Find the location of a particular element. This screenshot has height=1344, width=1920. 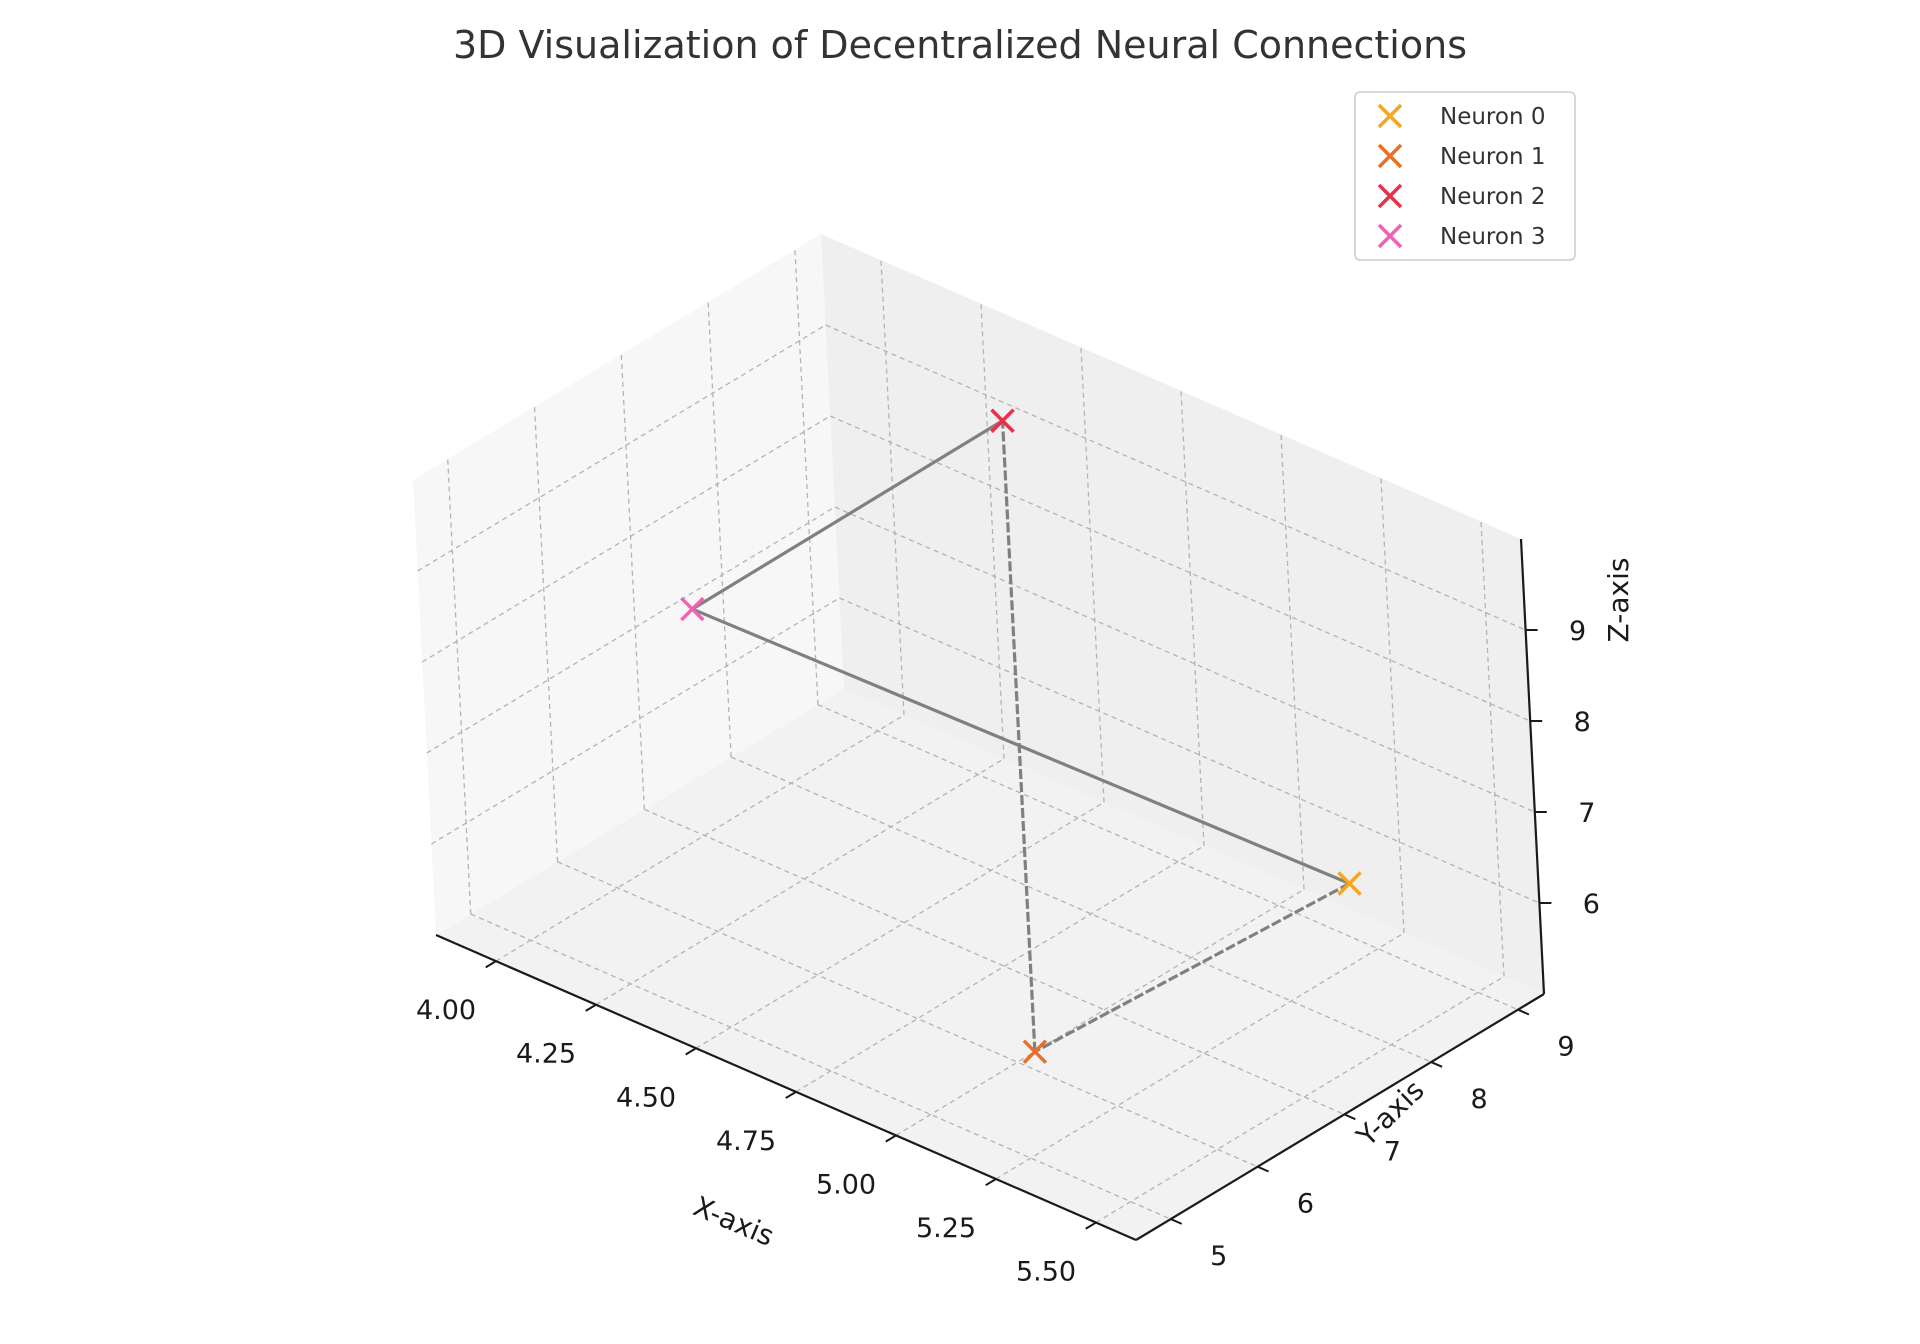

legend-label-1: Neuron 1 is located at coordinates (1492, 157).